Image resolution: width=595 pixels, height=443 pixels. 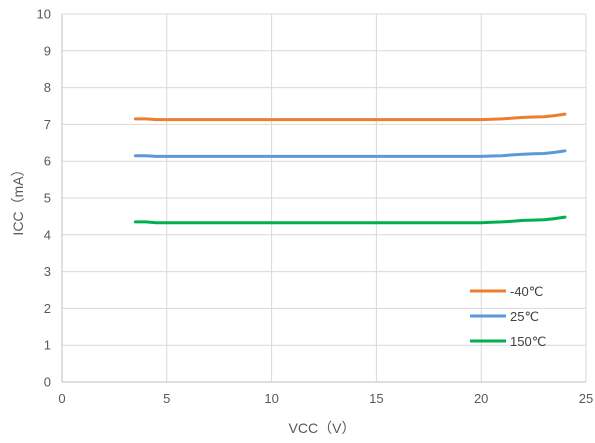 I want to click on y-tick-label: 8, so click(x=47, y=87).